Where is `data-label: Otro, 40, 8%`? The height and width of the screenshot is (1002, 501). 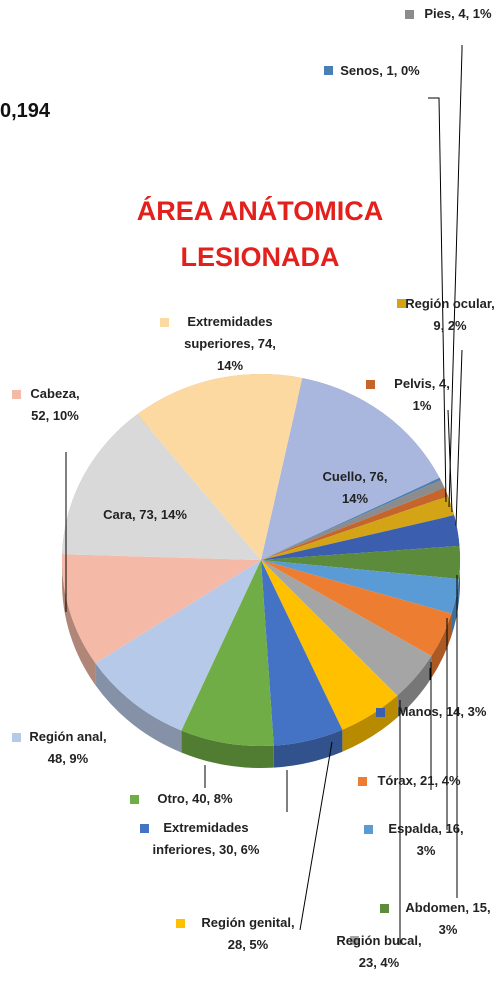
data-label: Otro, 40, 8% is located at coordinates (195, 798).